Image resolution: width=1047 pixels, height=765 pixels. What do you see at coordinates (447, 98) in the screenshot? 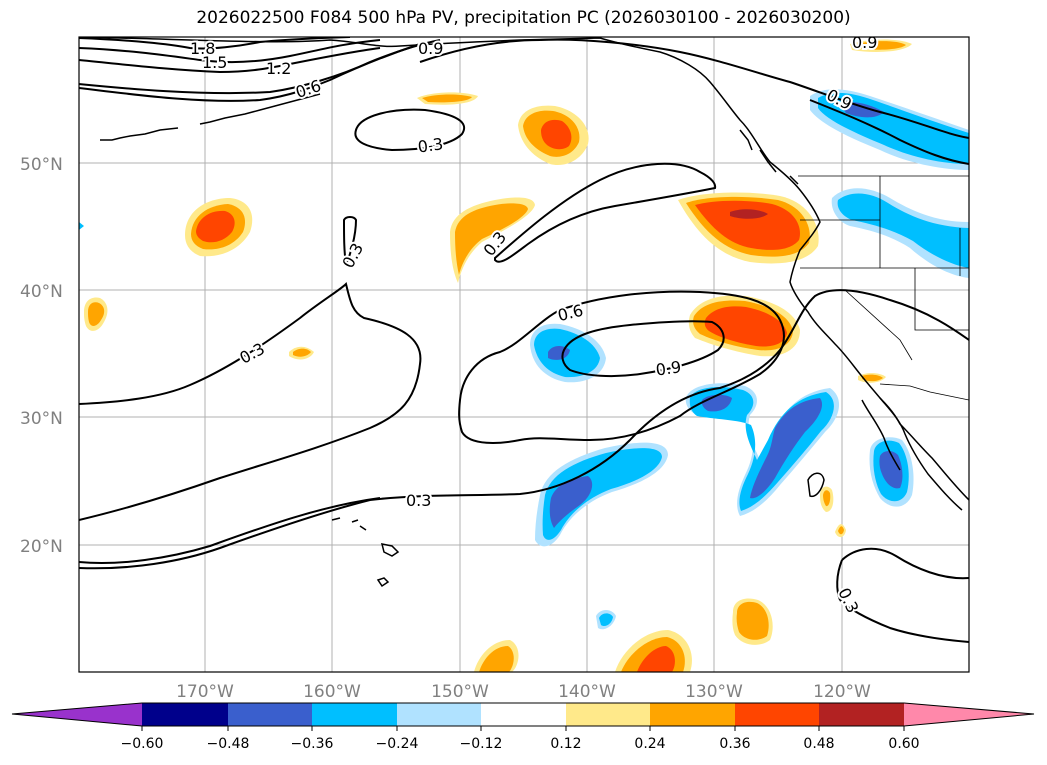
I see `precip-blob-150w-55n` at bounding box center [447, 98].